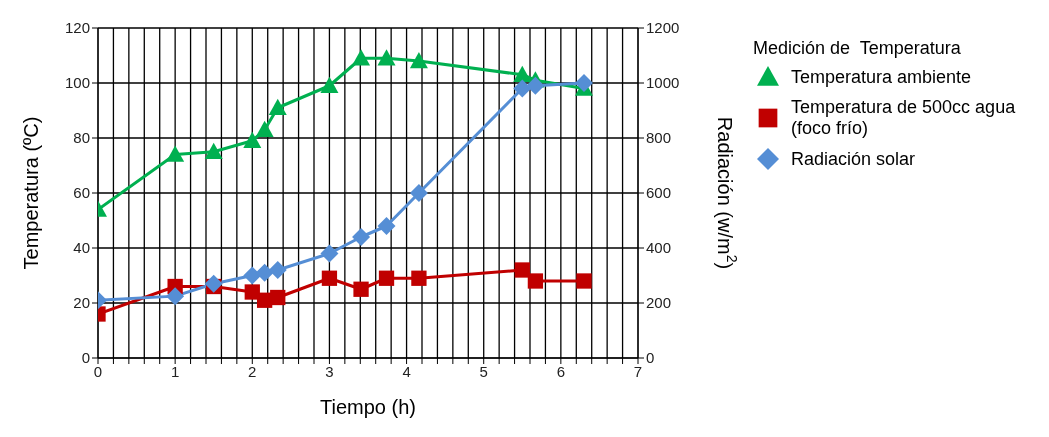 The height and width of the screenshot is (437, 1049). Describe the element at coordinates (659, 303) in the screenshot. I see `y2-tick-label: 200` at that location.